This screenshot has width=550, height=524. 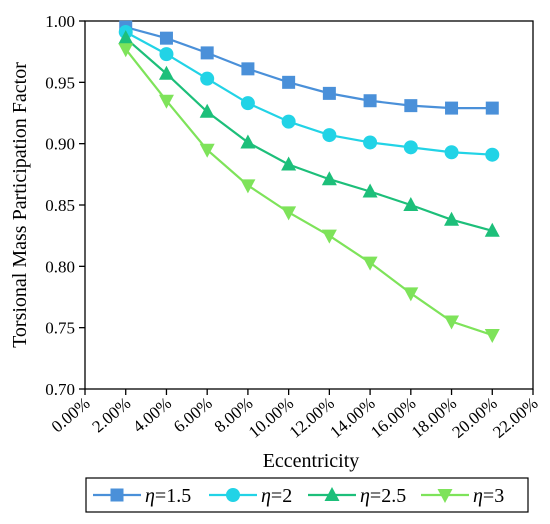 What do you see at coordinates (60, 205) in the screenshot?
I see `y-tick-label: 0.85` at bounding box center [60, 205].